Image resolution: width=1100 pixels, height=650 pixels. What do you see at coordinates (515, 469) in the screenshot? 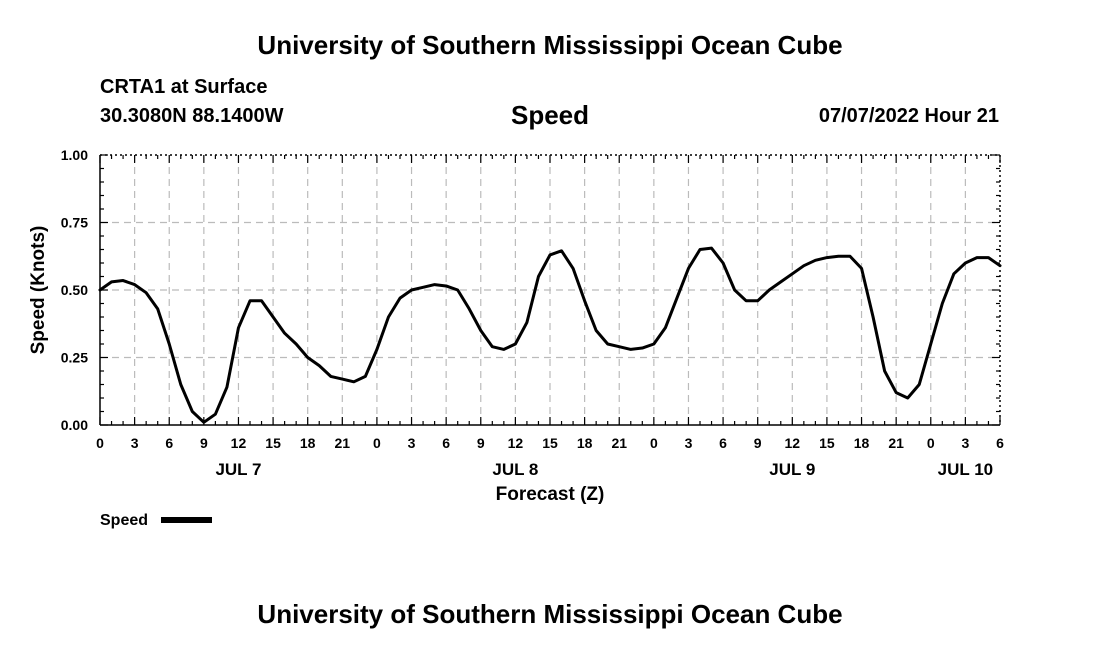
I see `date-label: JUL 8` at bounding box center [515, 469].